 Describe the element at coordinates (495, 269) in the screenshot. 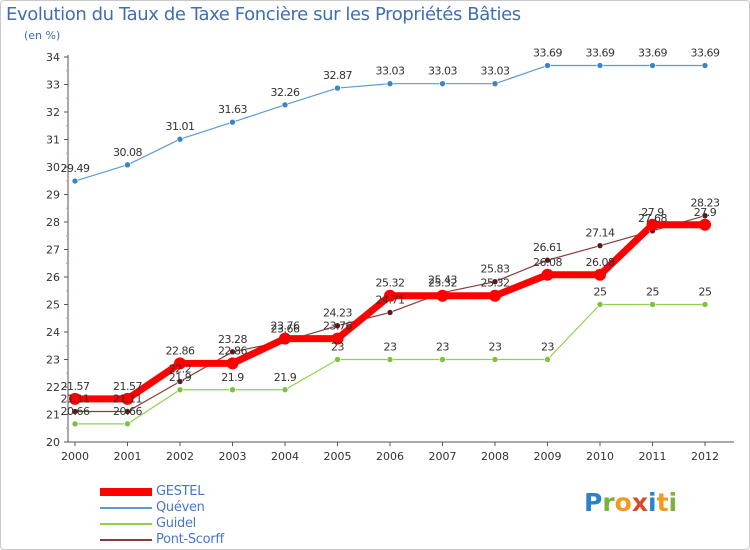

I see `data-label: 25.83` at that location.